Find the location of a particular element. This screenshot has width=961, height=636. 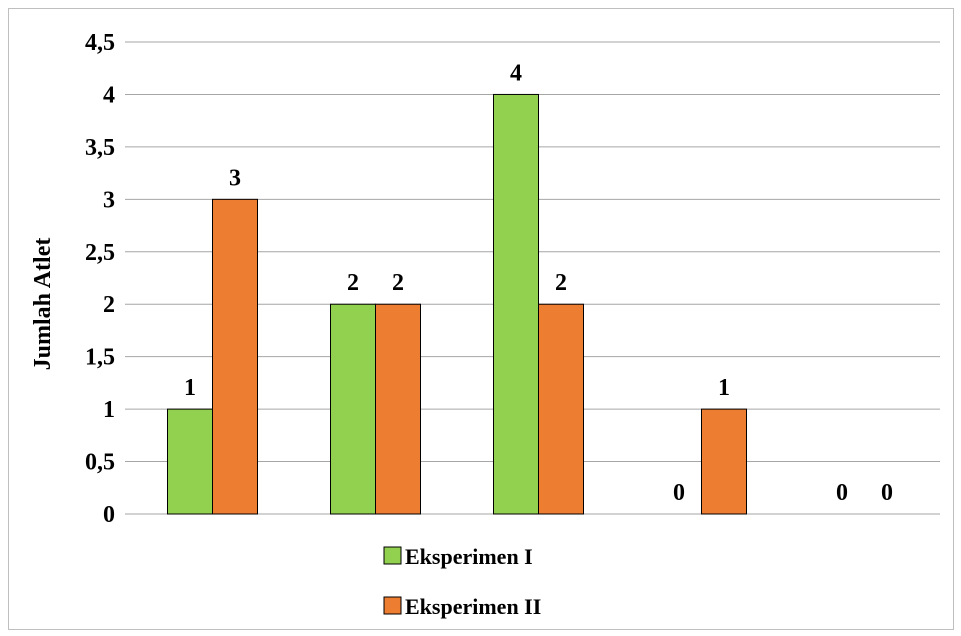

y-tick-label: 1 is located at coordinates (109, 410).